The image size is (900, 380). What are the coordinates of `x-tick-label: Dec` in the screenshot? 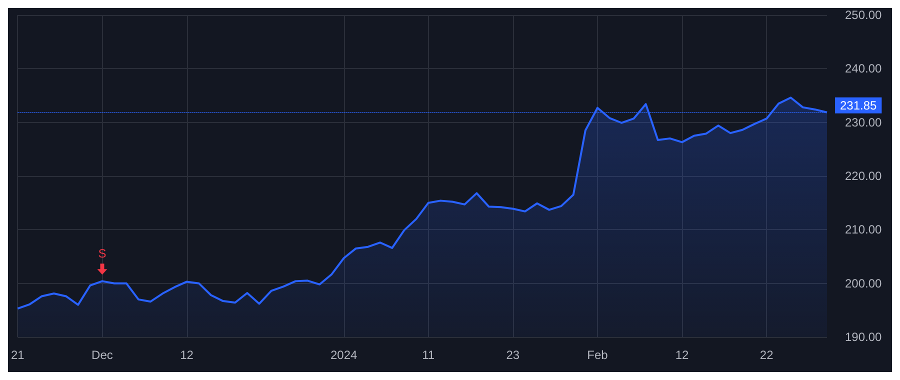 It's located at (102, 355).